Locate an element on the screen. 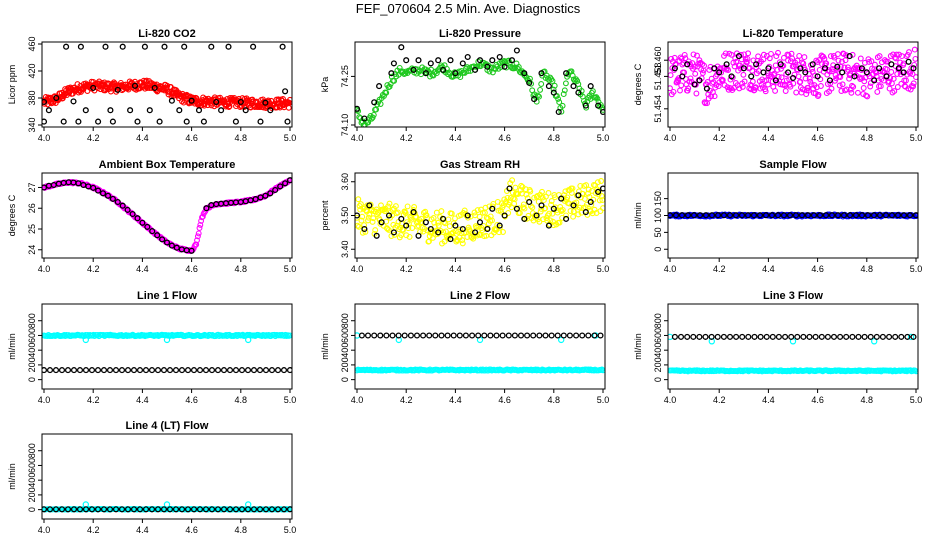  line2-ylabel: ml/min is located at coordinates (325, 346).